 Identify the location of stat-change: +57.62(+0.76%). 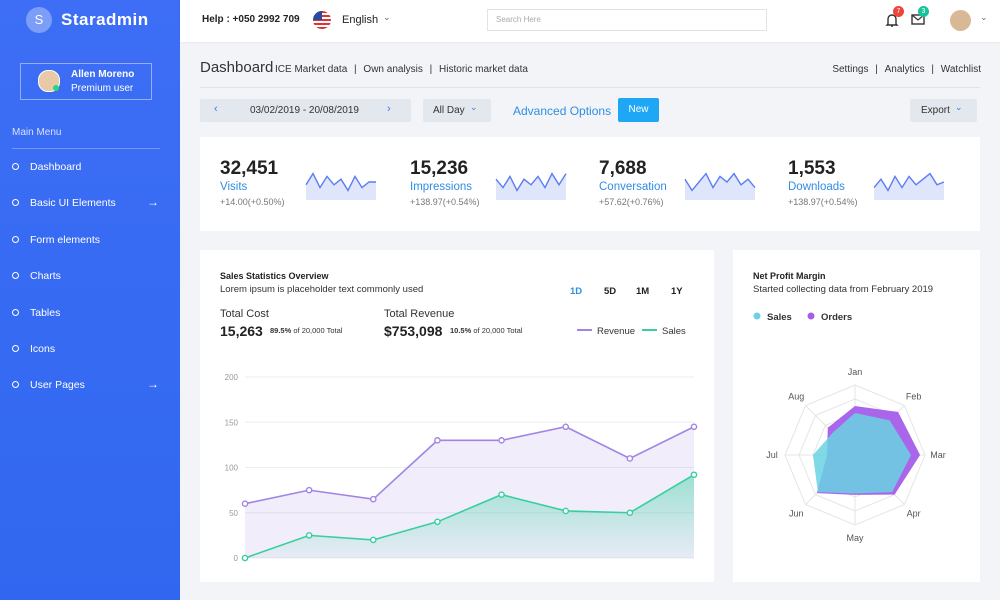
(631, 202).